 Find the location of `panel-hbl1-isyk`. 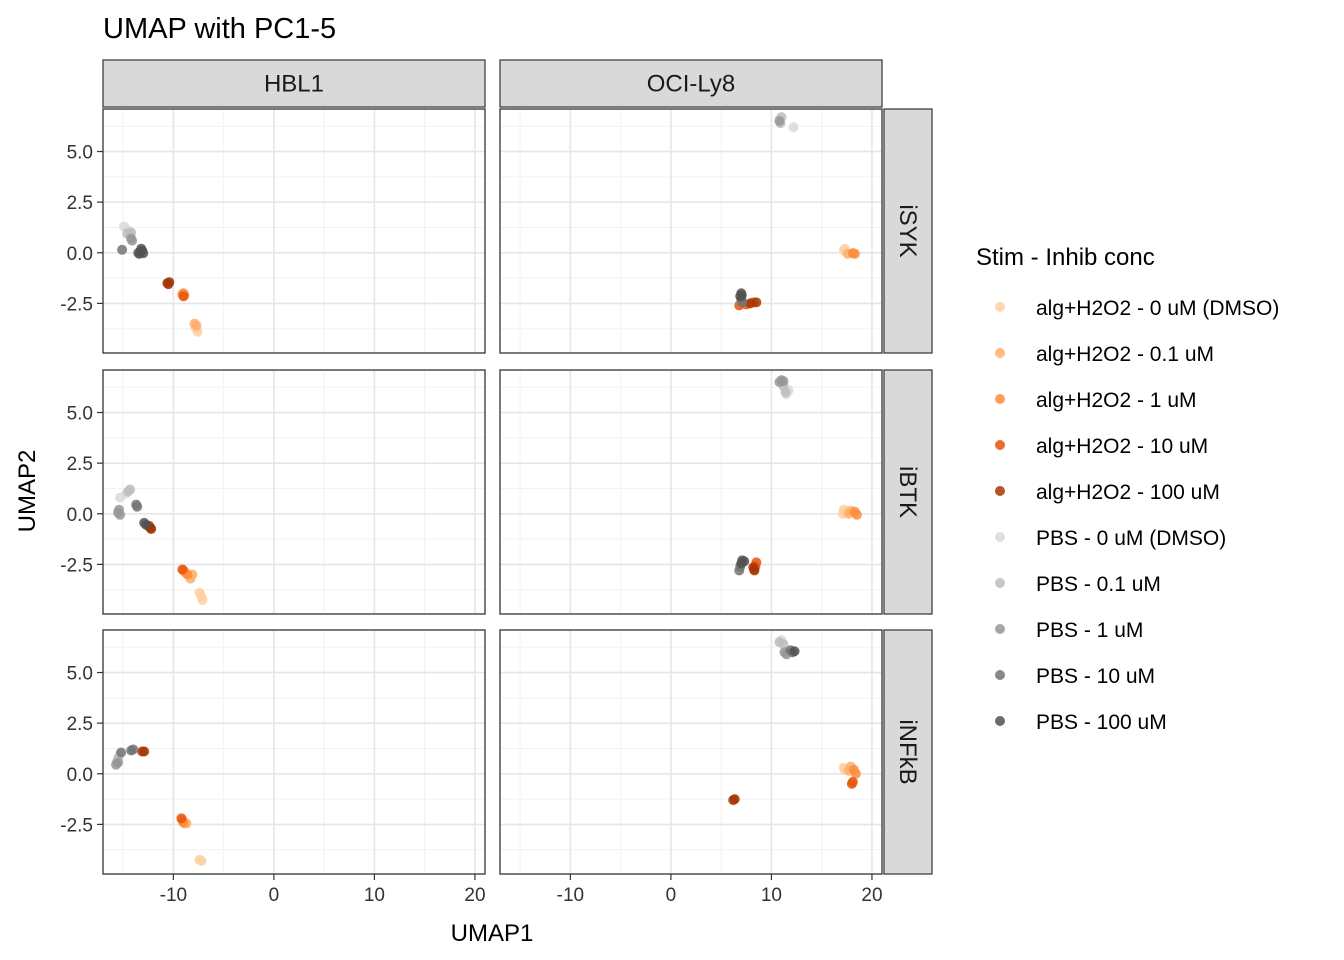

panel-hbl1-isyk is located at coordinates (294, 231).